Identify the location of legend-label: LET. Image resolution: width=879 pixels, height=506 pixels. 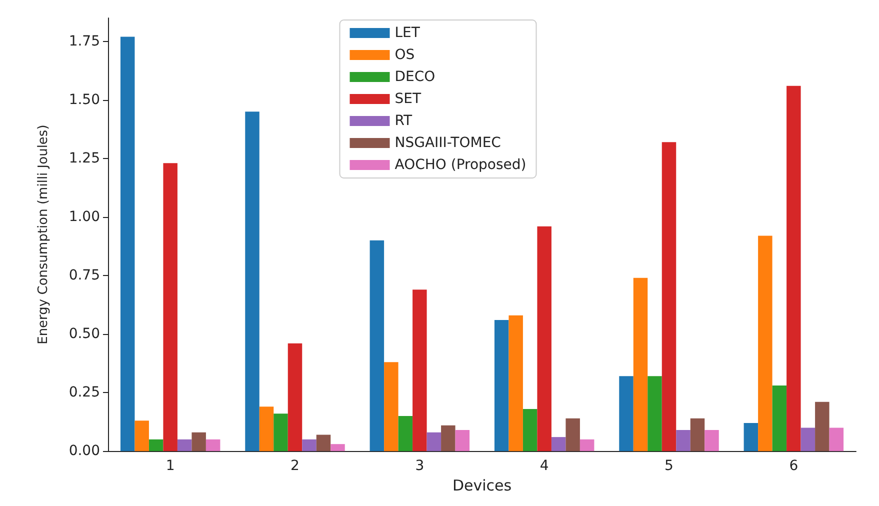
(407, 33).